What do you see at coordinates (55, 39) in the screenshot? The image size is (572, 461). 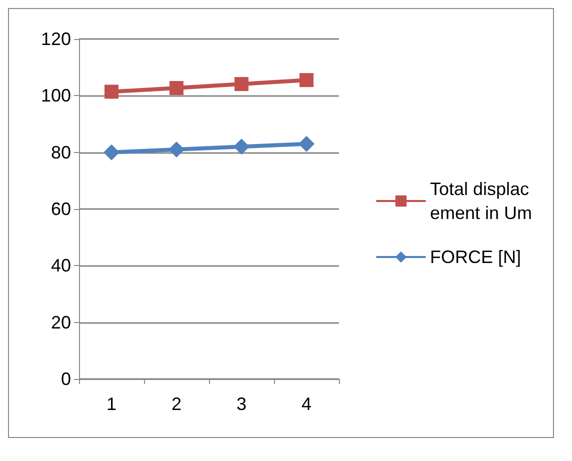 I see `y-tick-label: 120` at bounding box center [55, 39].